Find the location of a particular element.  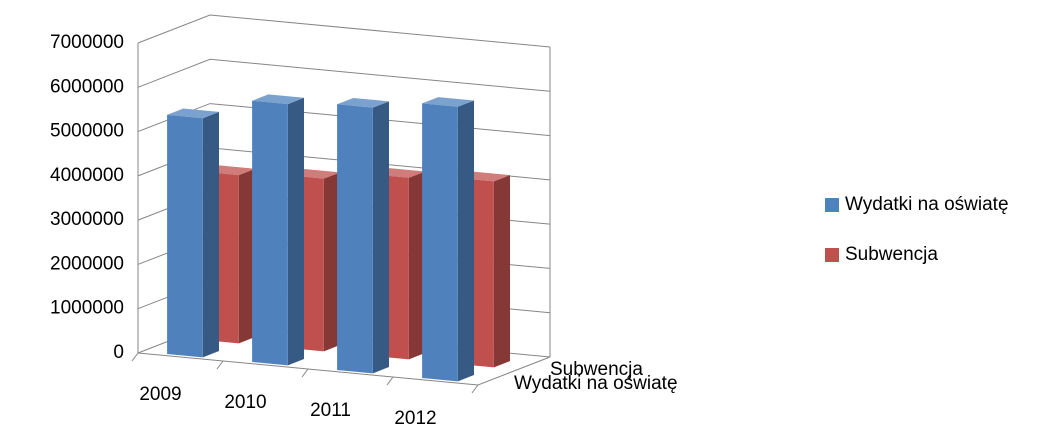

y-tick-label: 5000000 is located at coordinates (87, 131).